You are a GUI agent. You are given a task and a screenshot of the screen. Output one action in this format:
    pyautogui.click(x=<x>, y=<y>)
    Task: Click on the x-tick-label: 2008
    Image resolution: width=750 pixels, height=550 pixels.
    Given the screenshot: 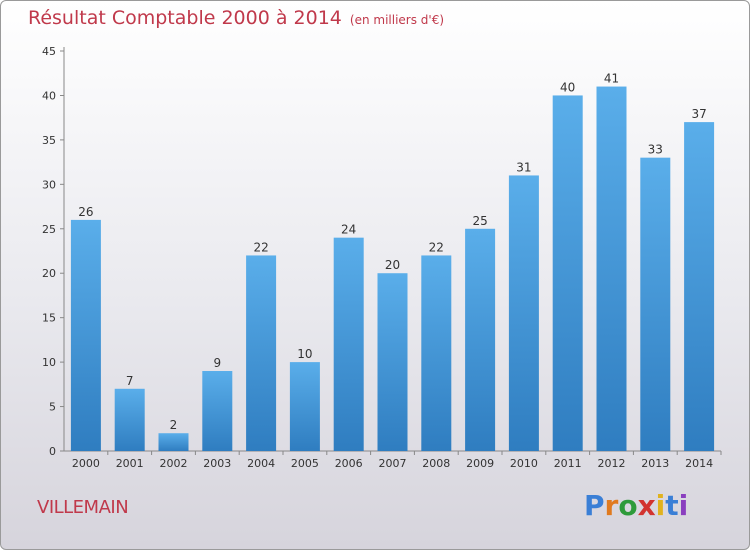 What is the action you would take?
    pyautogui.click(x=436, y=463)
    